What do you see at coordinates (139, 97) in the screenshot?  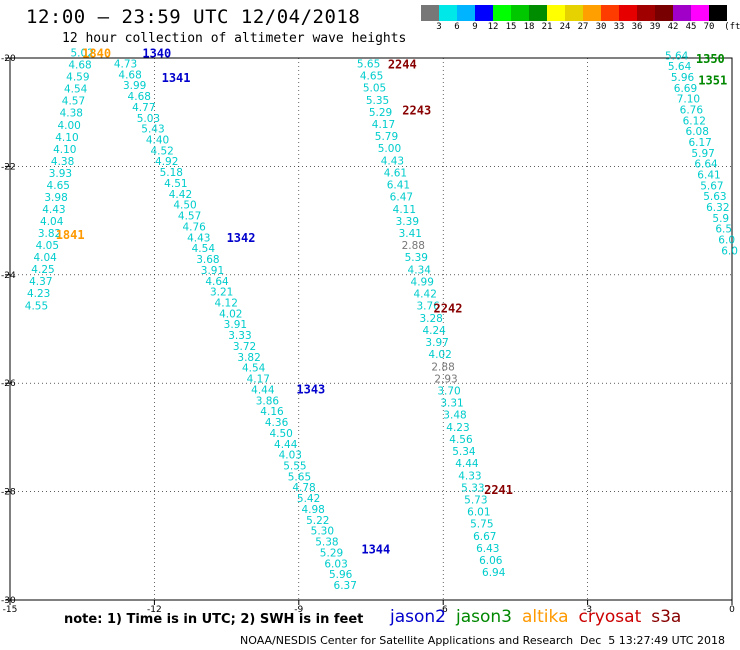 I see `swh-value: 4.68` at bounding box center [139, 97].